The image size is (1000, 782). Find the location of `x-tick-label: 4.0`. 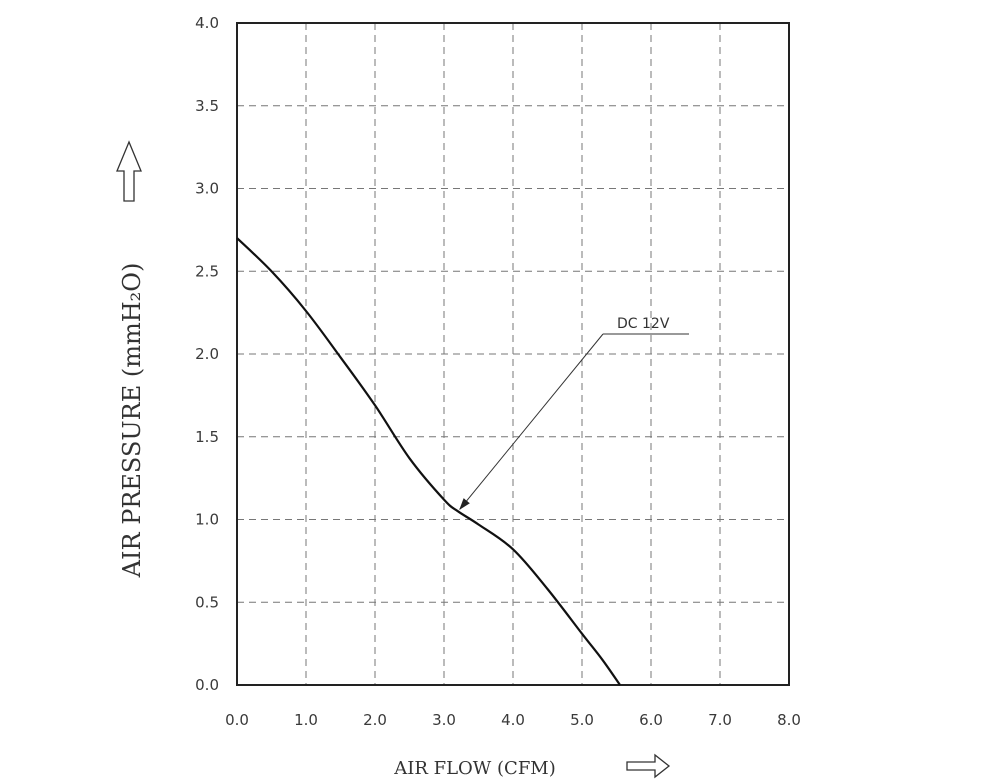

x-tick-label: 4.0 is located at coordinates (513, 720).